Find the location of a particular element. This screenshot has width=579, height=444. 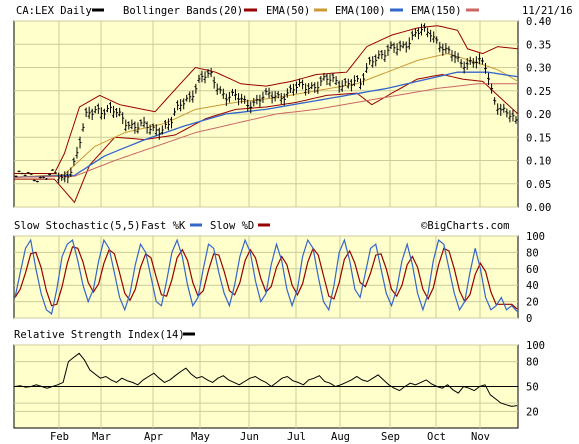

x-tick-label: Nov is located at coordinates (480, 437).